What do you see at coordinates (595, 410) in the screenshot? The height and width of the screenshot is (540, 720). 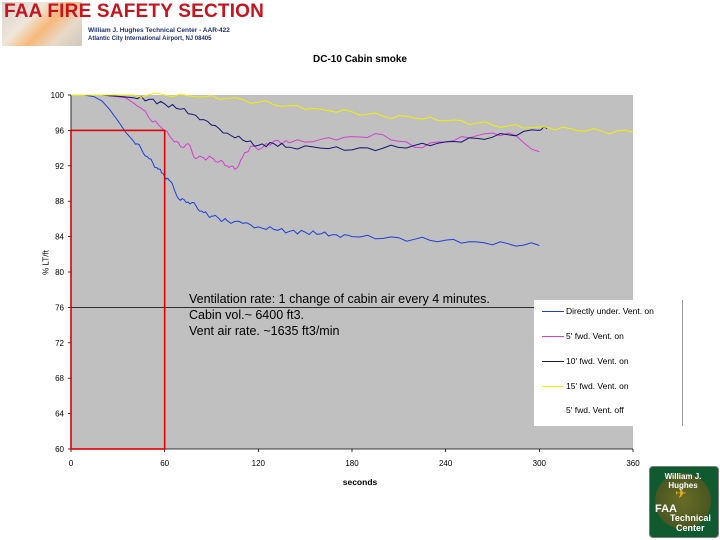 I see `legend-label: 5' fwd. Vent. off` at bounding box center [595, 410].